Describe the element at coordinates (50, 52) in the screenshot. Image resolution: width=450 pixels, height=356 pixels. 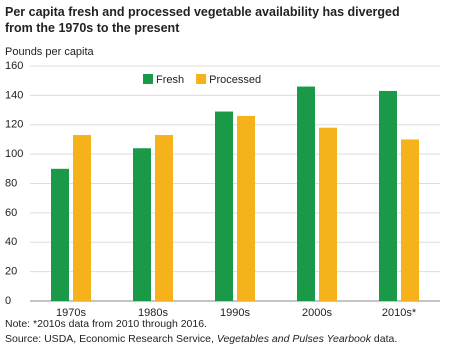
I see `y-axis-label: Pounds per capita` at that location.